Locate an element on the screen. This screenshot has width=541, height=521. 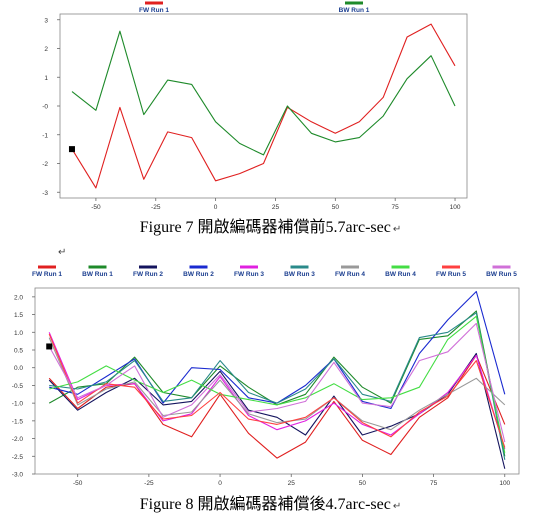
y-tick-label: 2.0 is located at coordinates (18, 297).